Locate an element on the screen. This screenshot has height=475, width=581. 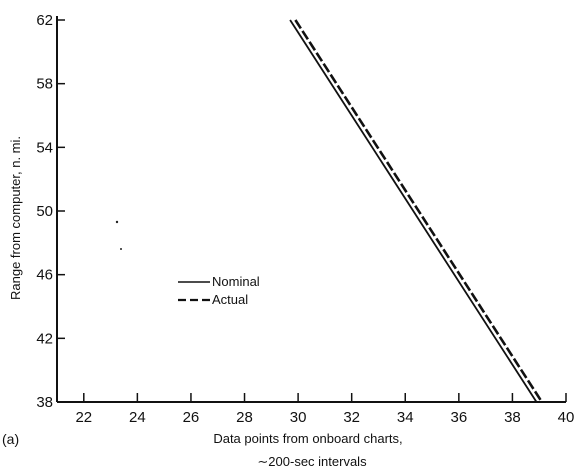
x-tick-label-30: 30 is located at coordinates (298, 417).